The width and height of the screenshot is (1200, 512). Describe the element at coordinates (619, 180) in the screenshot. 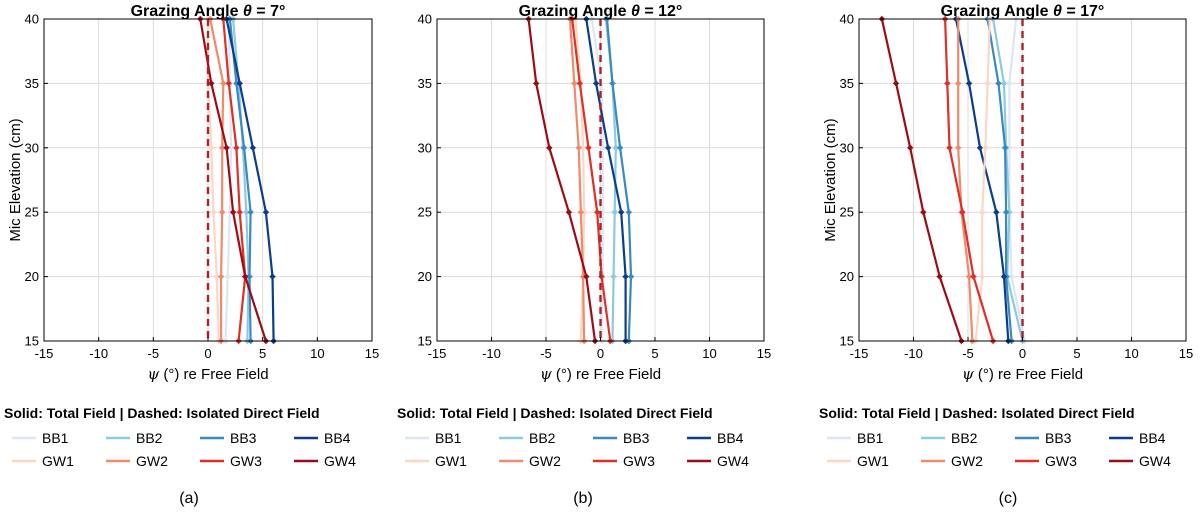

I see `series-line-bb3` at that location.